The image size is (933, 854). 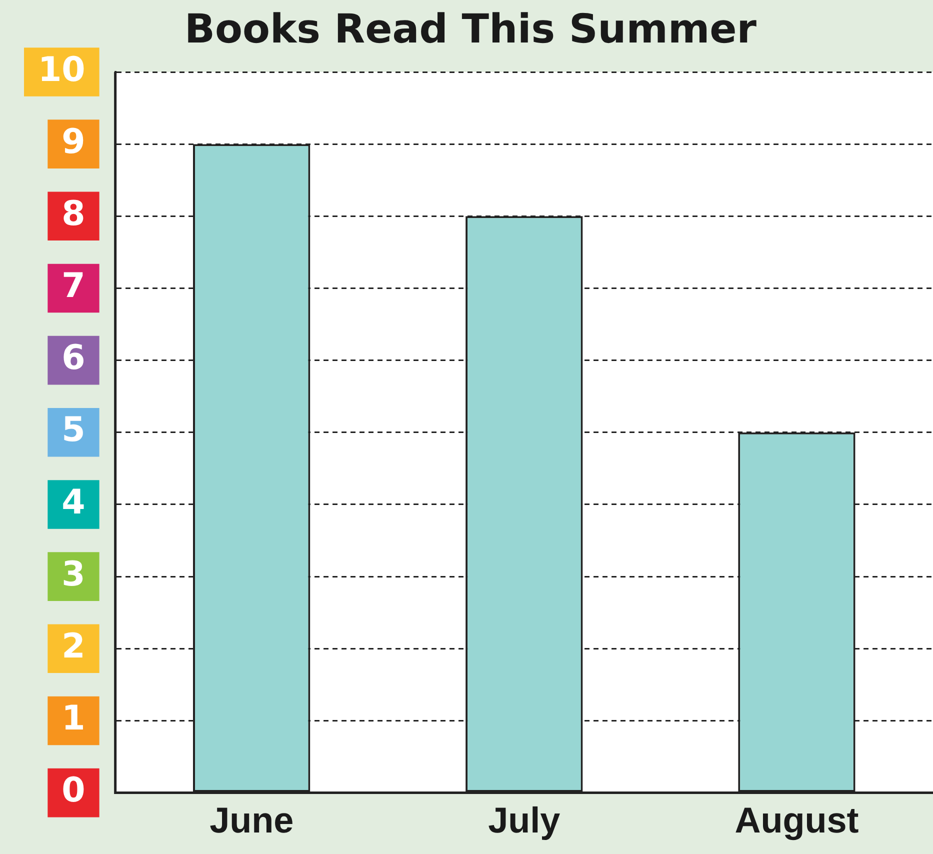 What do you see at coordinates (74, 718) in the screenshot?
I see `y-tick-label: 1` at bounding box center [74, 718].